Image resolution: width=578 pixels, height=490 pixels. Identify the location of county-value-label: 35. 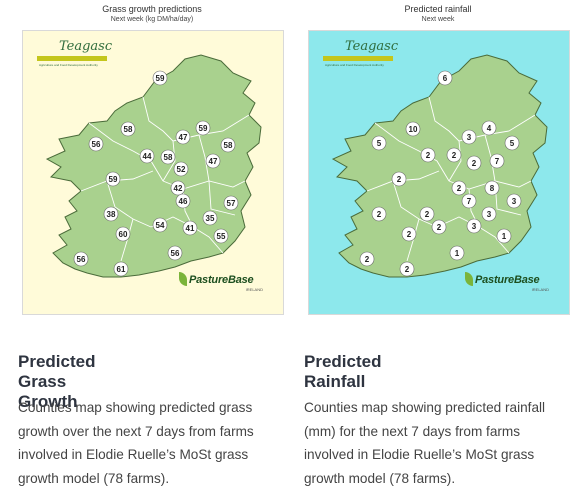
(210, 218).